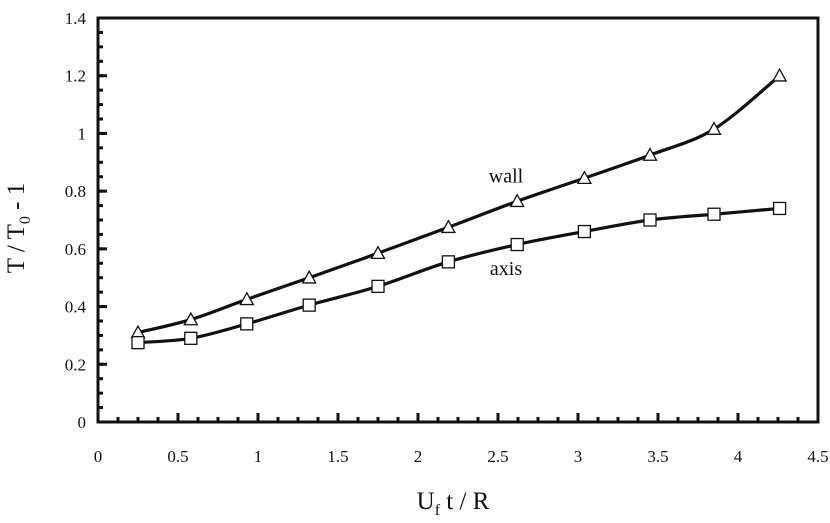 This screenshot has height=523, width=830. Describe the element at coordinates (75, 191) in the screenshot. I see `y-tick-label: 0.8` at that location.